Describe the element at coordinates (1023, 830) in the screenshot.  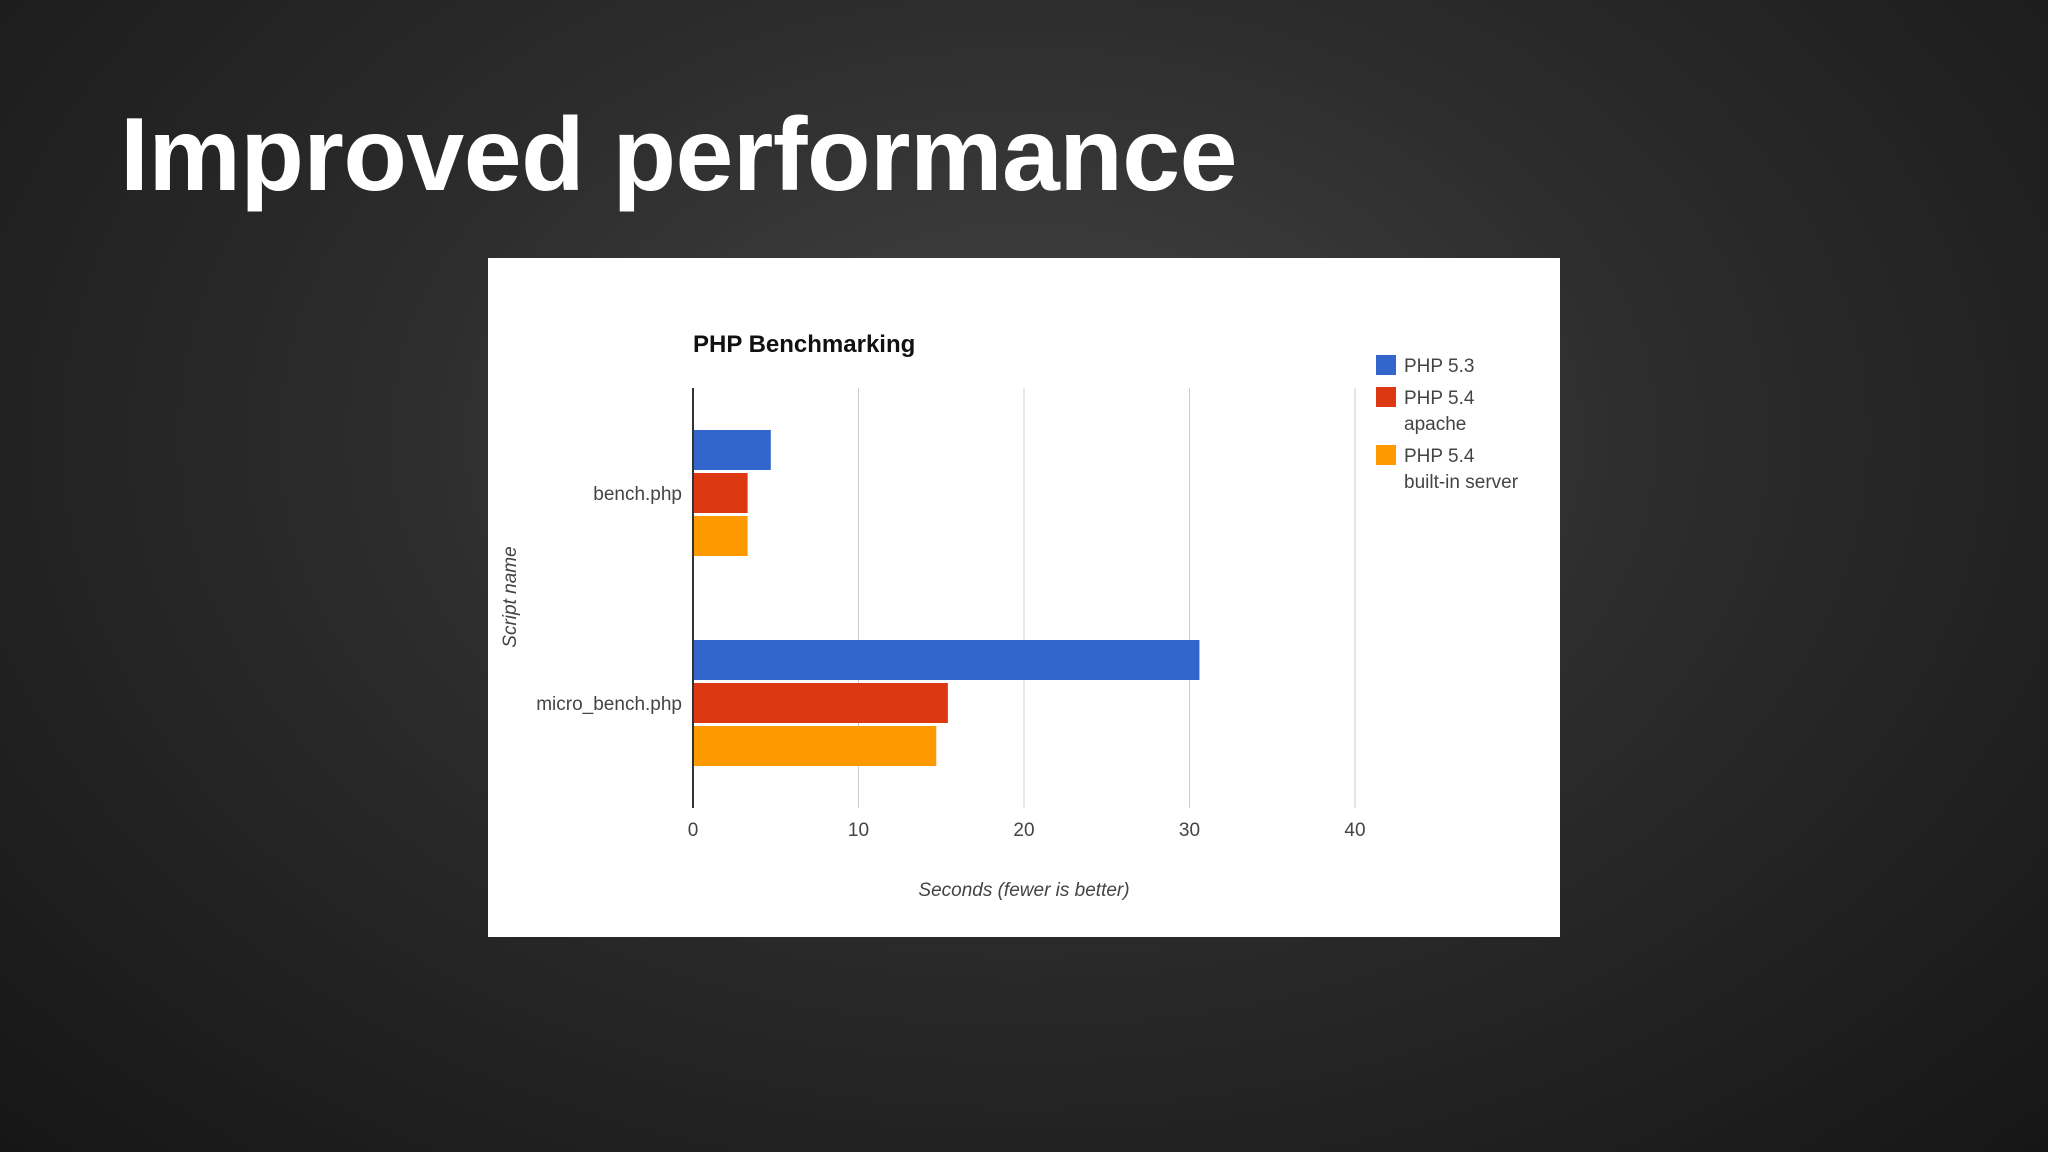
I see `x-tick-label: 20` at that location.